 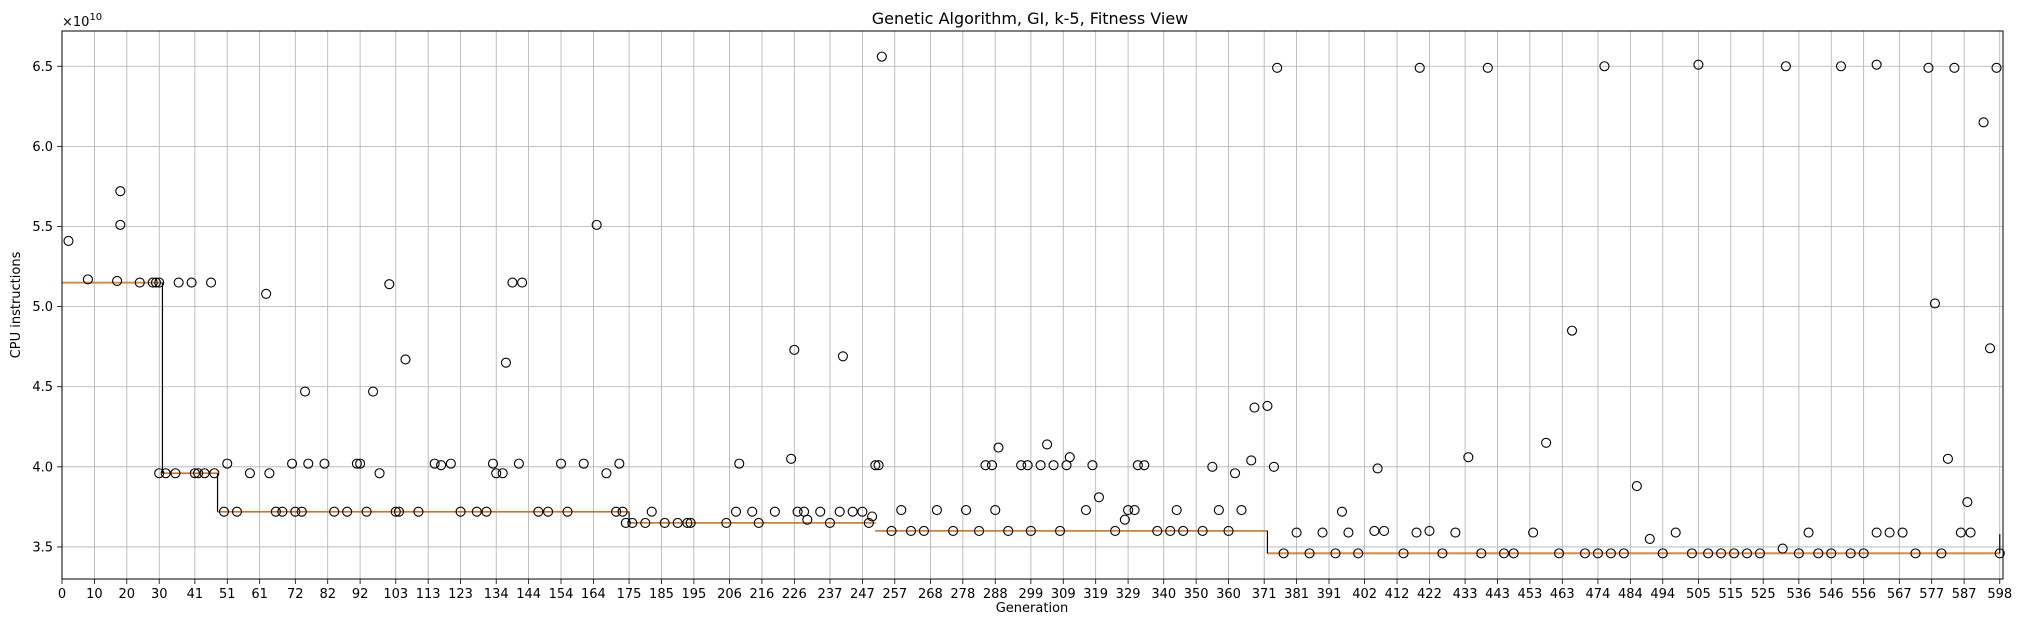 What do you see at coordinates (1465, 594) in the screenshot?
I see `x-tick-label: 433` at bounding box center [1465, 594].